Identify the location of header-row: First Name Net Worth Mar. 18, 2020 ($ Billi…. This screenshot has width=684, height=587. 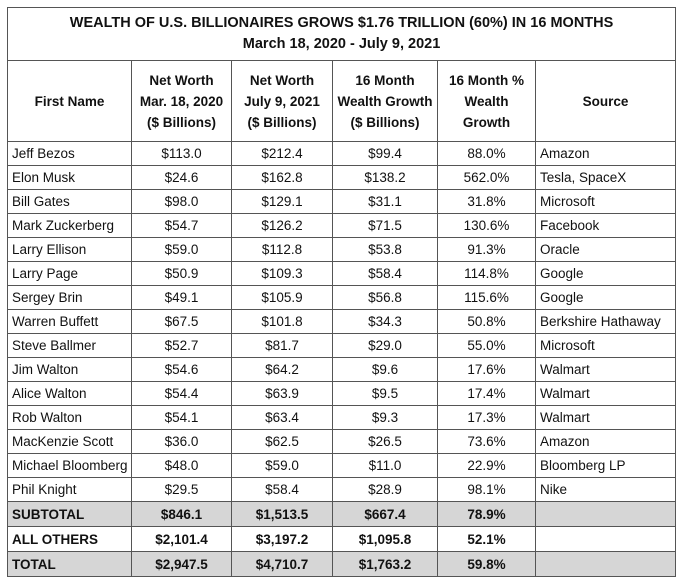
(342, 101).